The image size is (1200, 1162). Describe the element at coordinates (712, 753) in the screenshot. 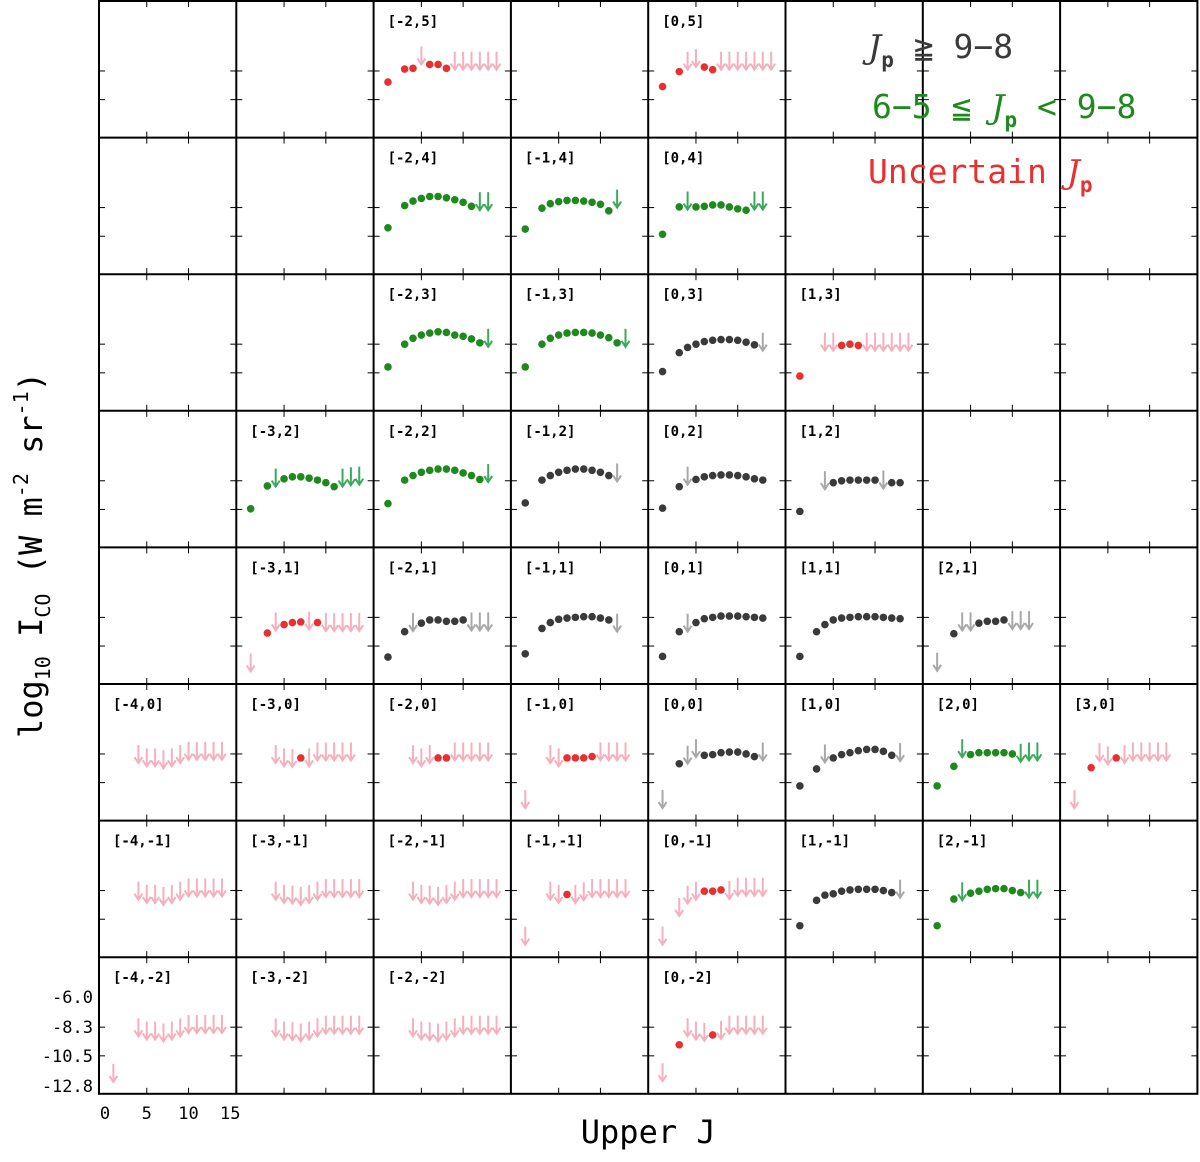

I see `panel-0_0: [0,0]` at that location.